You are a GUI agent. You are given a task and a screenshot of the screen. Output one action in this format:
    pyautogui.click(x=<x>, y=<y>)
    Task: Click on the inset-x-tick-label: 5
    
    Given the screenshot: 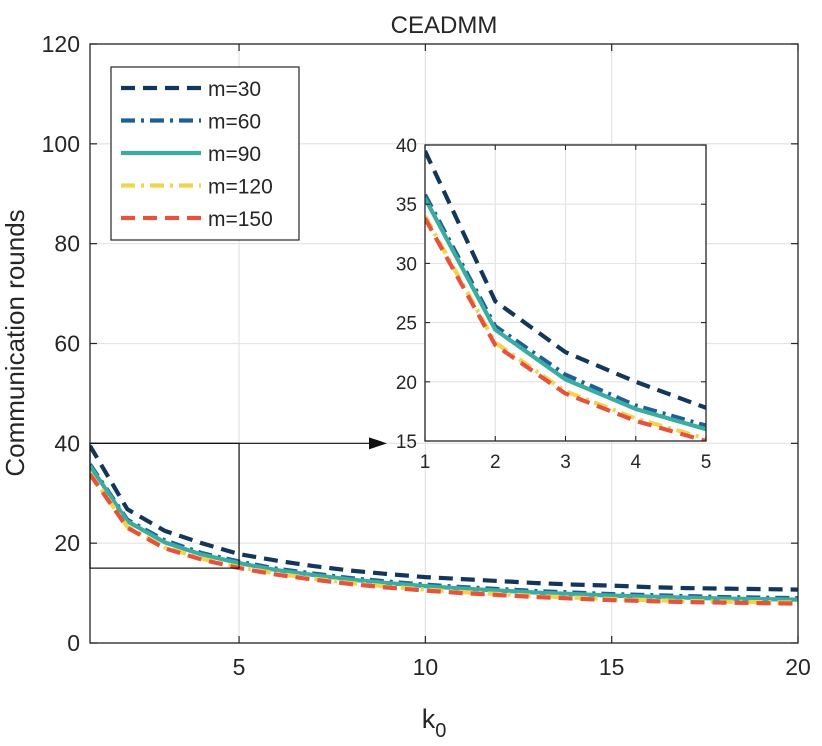 What is the action you would take?
    pyautogui.click(x=706, y=462)
    